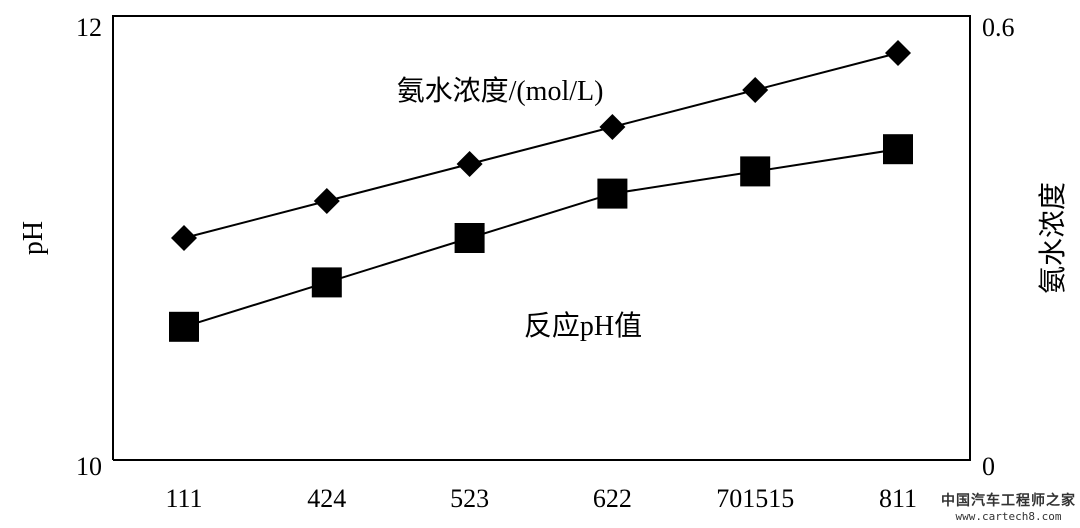 This screenshot has height=528, width=1080. Describe the element at coordinates (1008, 517) in the screenshot. I see `watermark-url: www.cartech8.com` at that location.